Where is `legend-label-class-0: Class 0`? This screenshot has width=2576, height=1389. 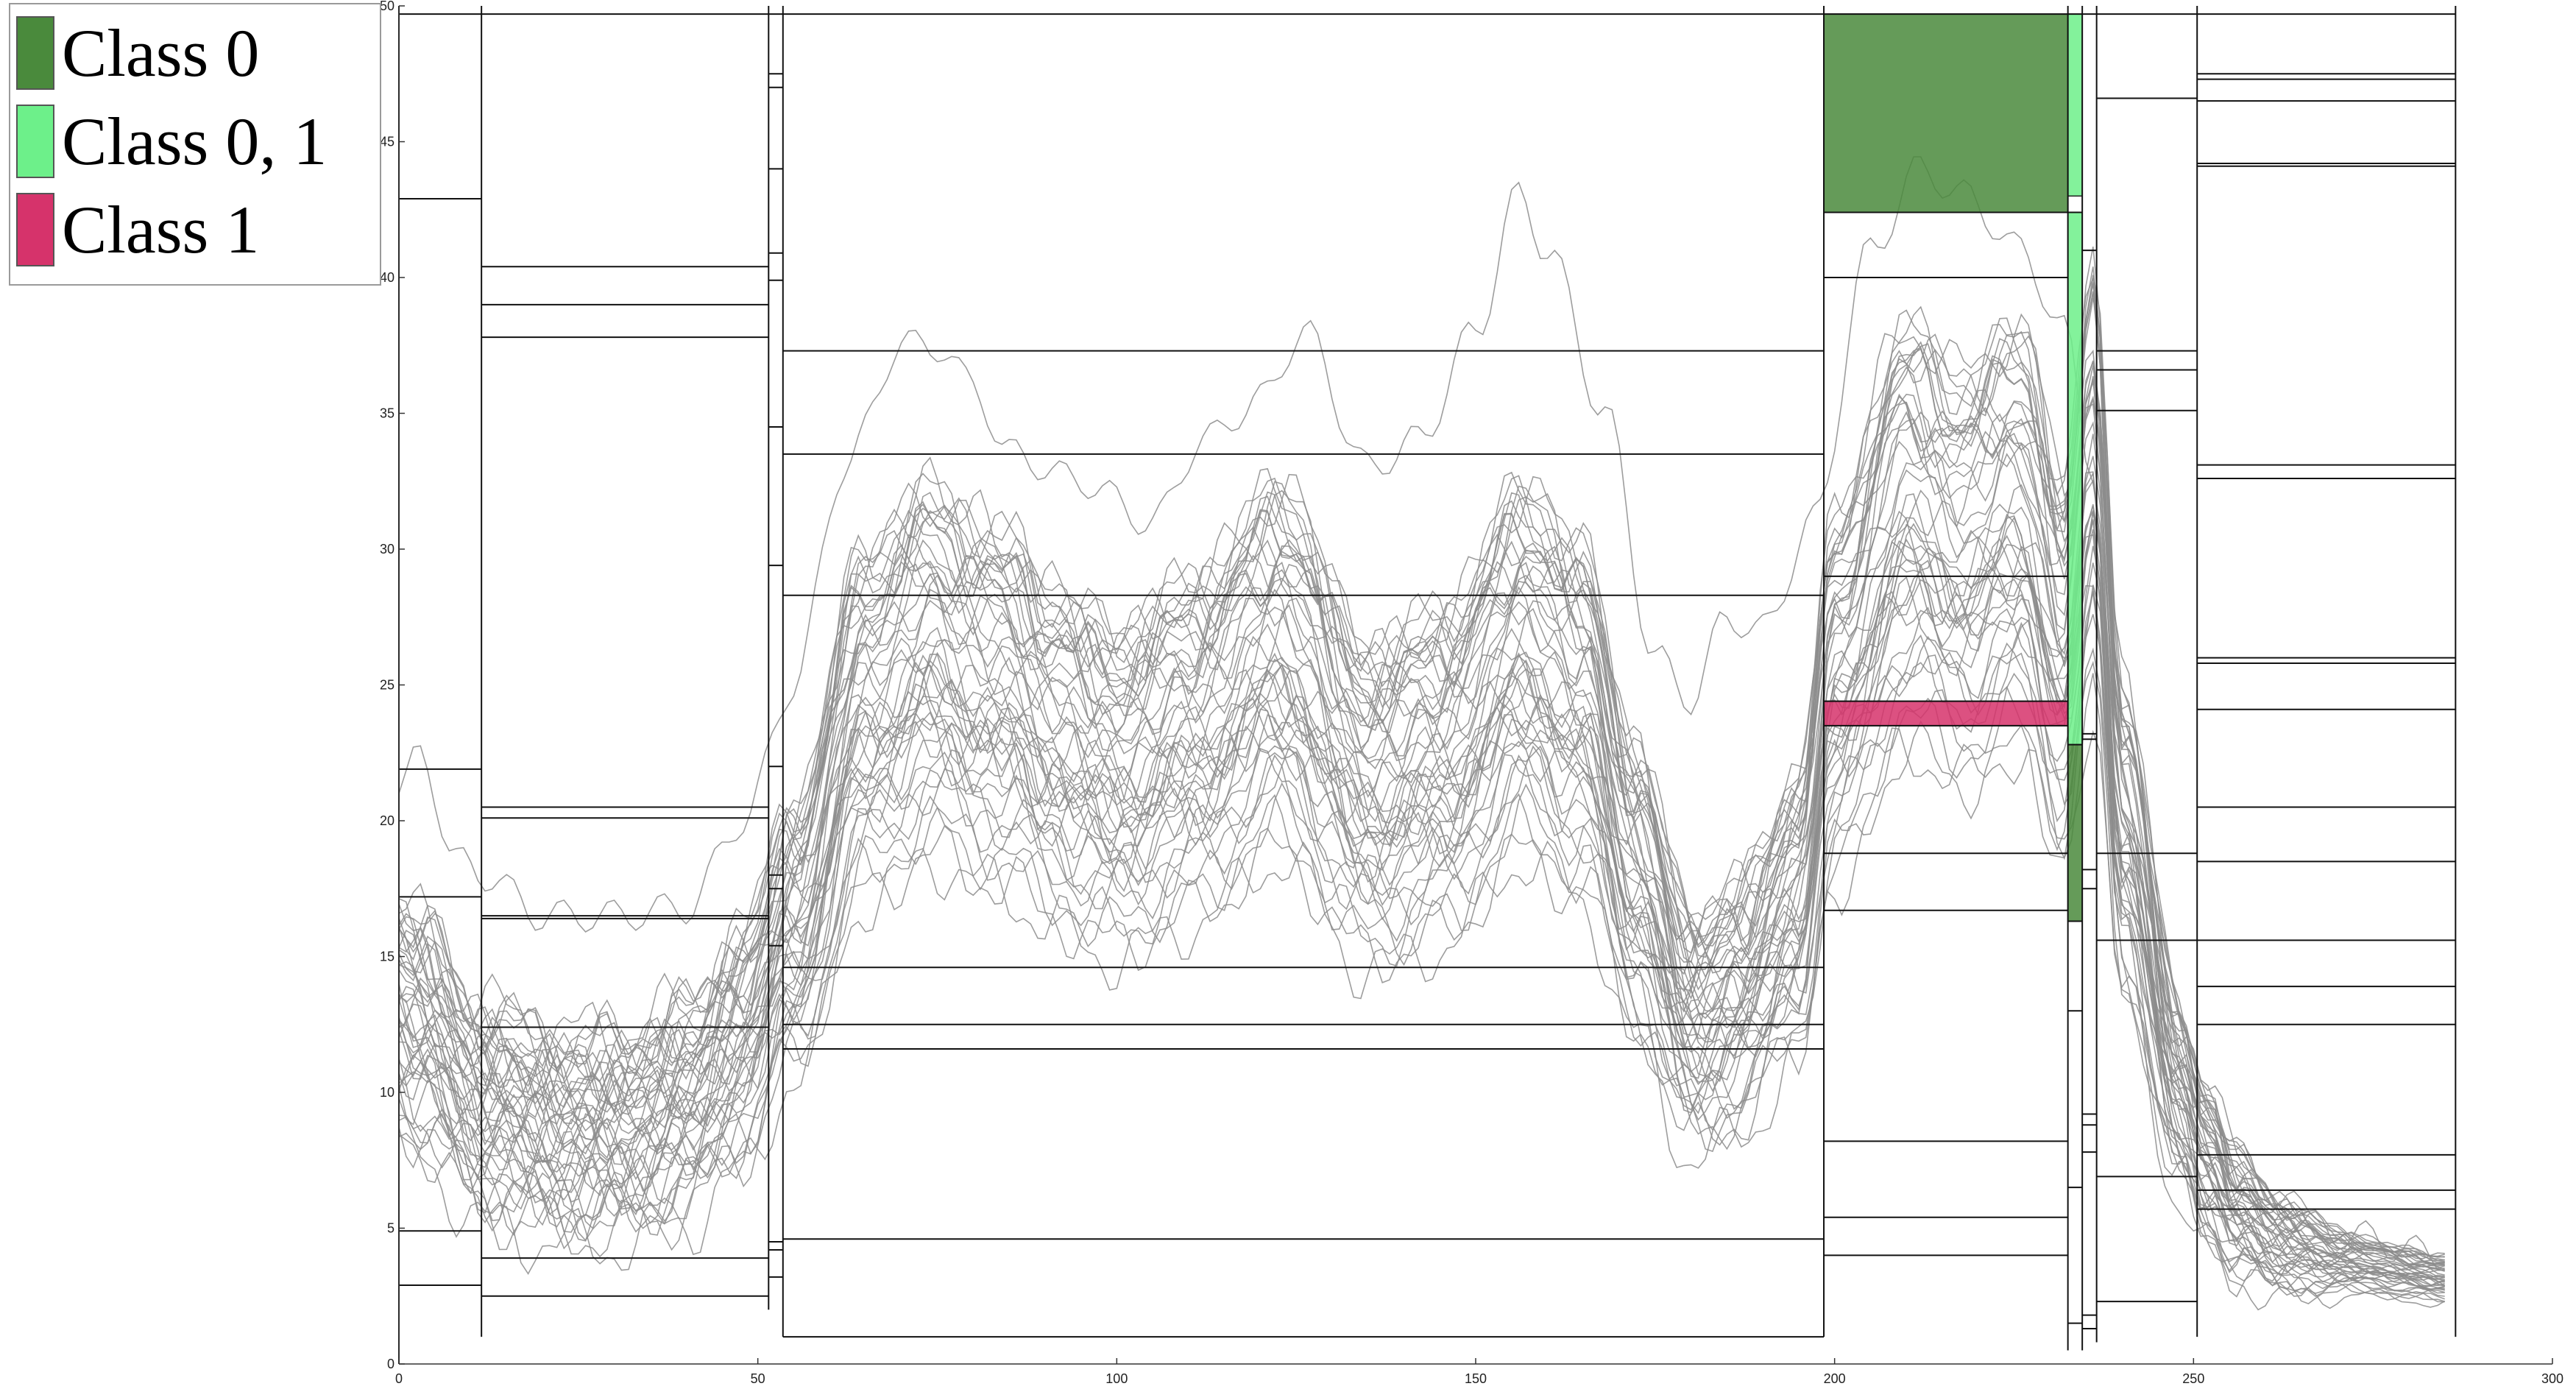
legend-label-class-0: Class 0 is located at coordinates (161, 53).